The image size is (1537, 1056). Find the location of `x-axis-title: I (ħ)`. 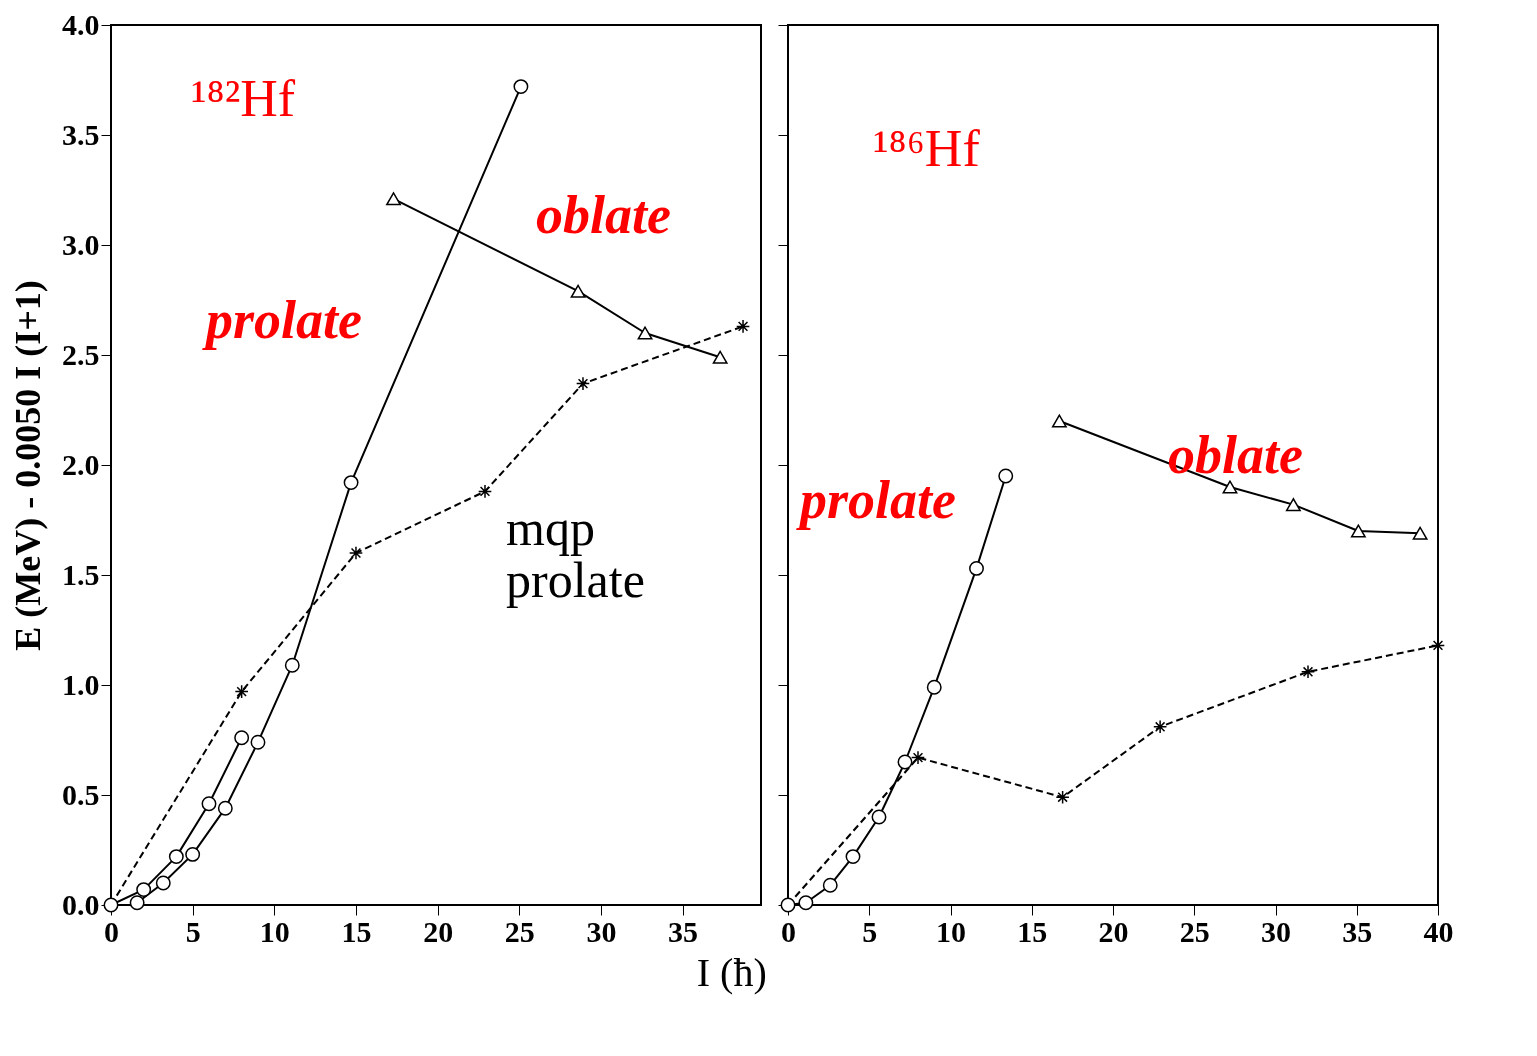

x-axis-title: I (ħ) is located at coordinates (731, 972).